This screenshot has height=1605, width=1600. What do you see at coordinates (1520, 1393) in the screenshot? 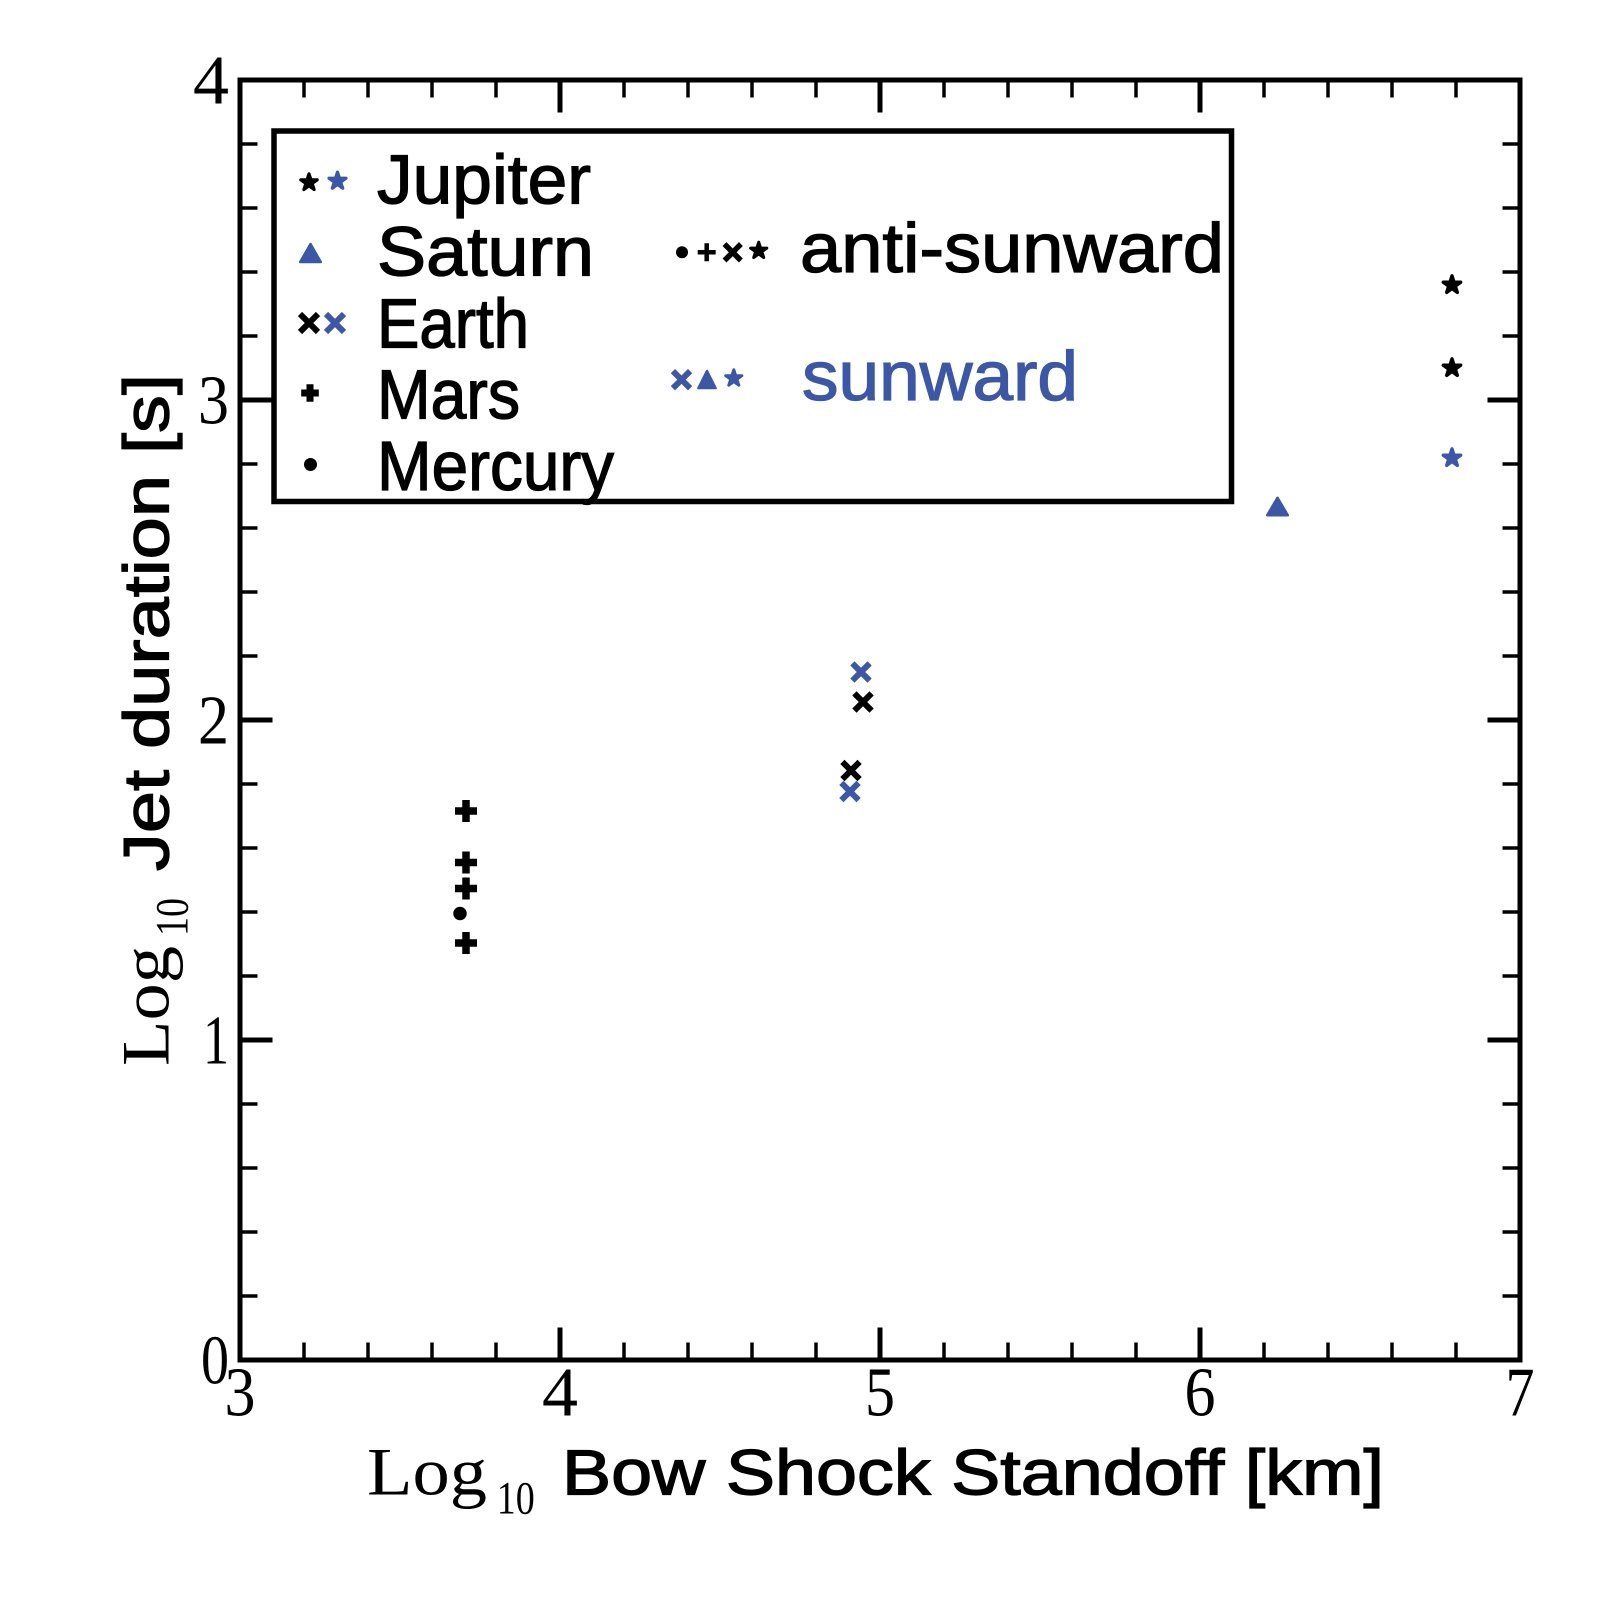
I see `svg-text: 7` at bounding box center [1520, 1393].